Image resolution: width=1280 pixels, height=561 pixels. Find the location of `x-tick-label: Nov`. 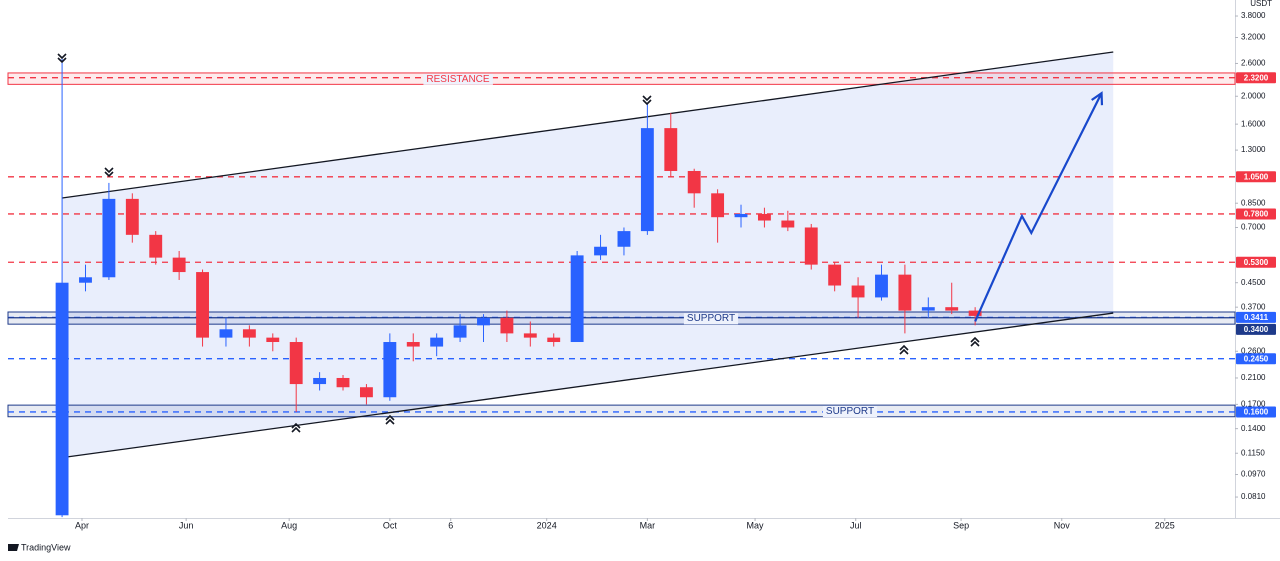

x-tick-label: Nov is located at coordinates (1062, 525).